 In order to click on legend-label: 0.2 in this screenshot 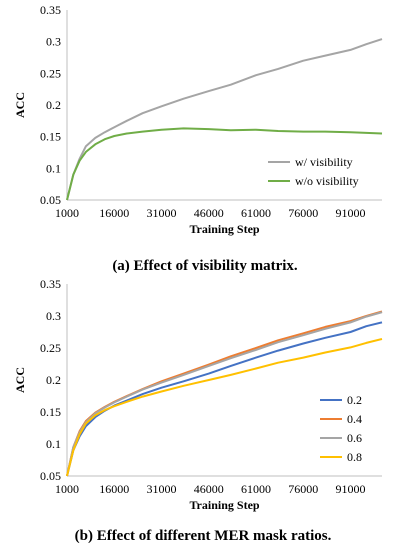, I will do `click(354, 400)`.